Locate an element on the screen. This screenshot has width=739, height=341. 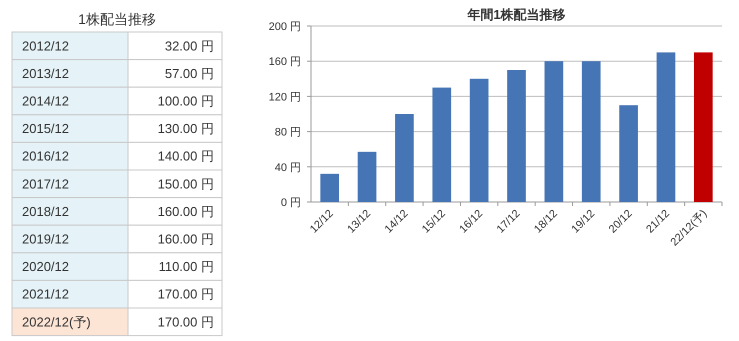
y-tick-label: 0 円 is located at coordinates (290, 203).